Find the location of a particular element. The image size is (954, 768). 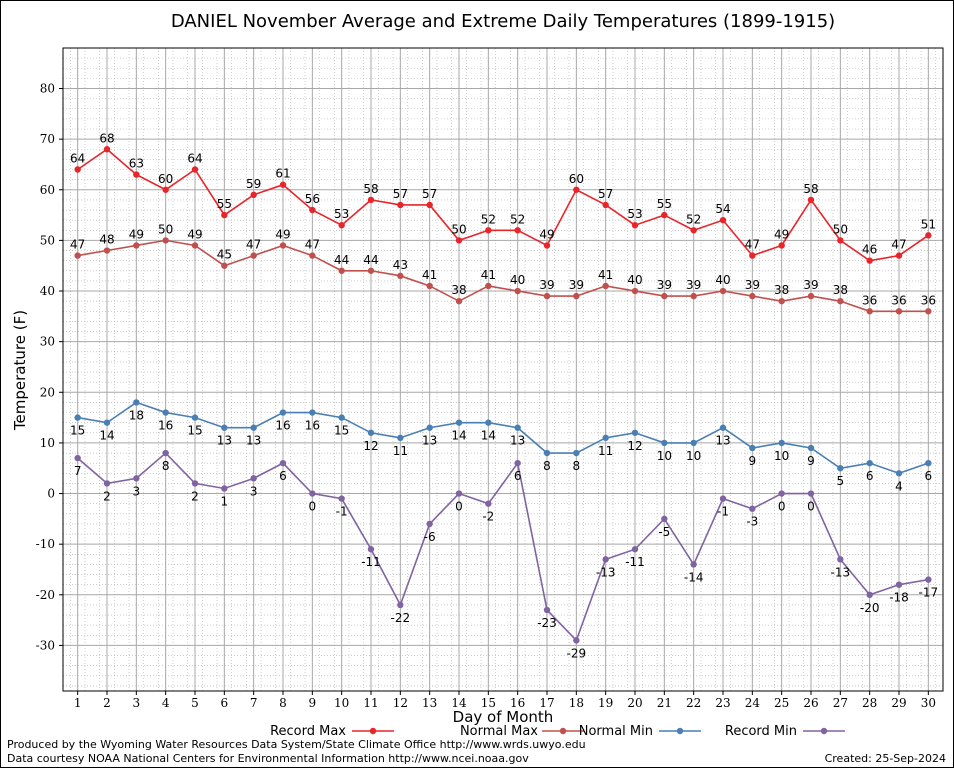

normal-max-data-label: 43 is located at coordinates (400, 265).